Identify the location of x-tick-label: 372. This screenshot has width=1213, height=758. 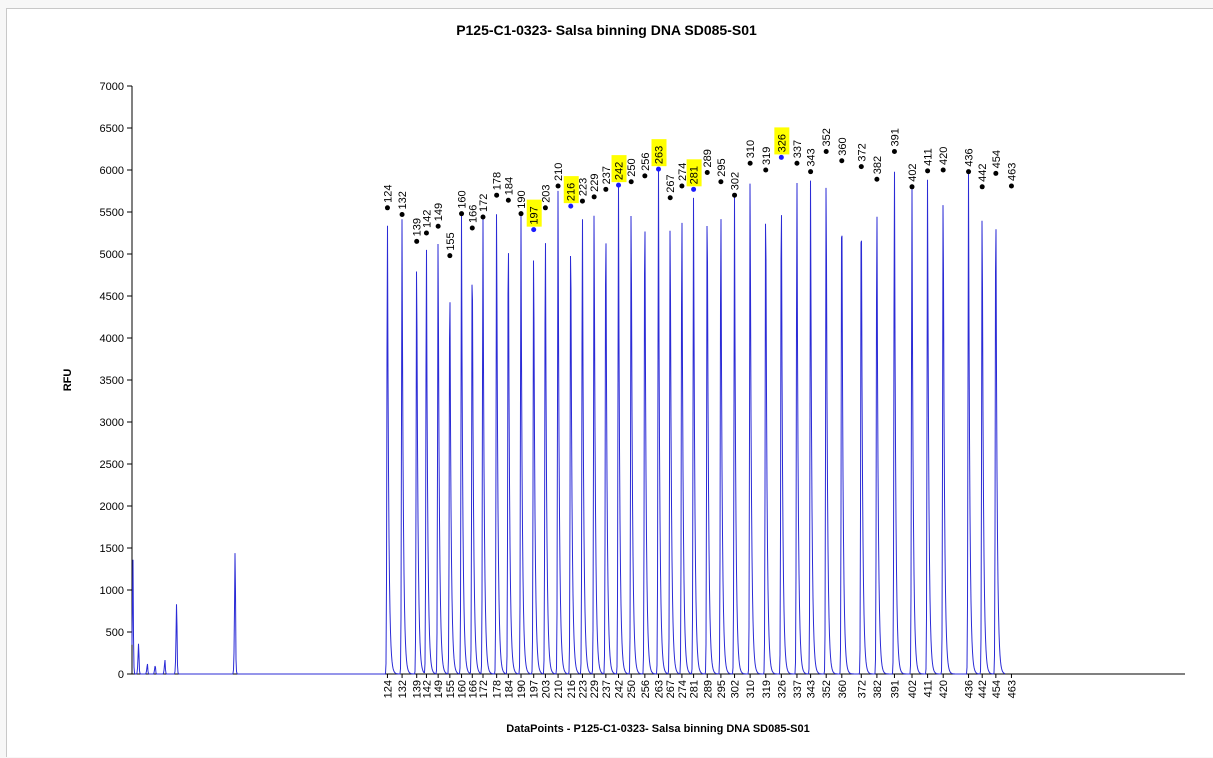
(862, 689).